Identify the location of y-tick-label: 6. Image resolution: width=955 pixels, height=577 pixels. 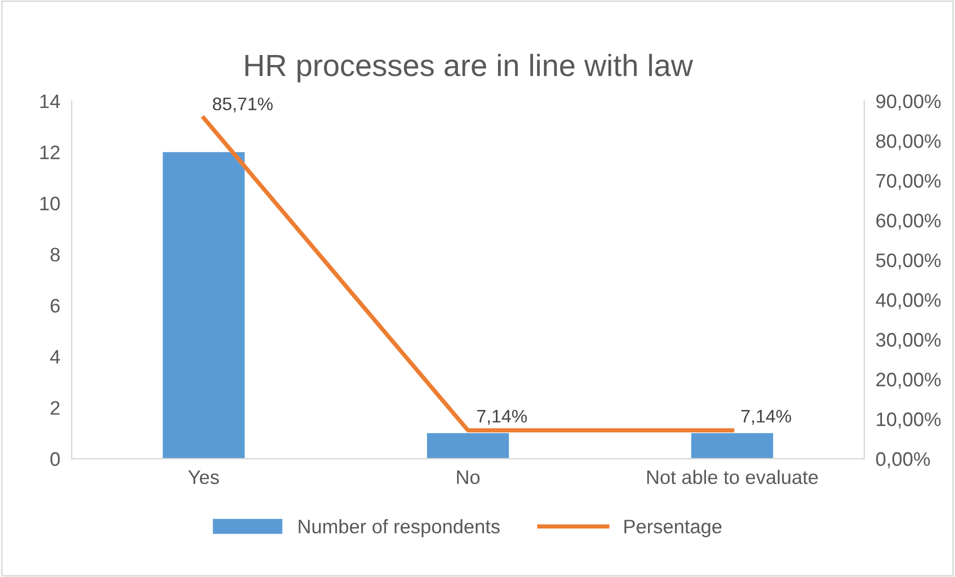
(55, 305).